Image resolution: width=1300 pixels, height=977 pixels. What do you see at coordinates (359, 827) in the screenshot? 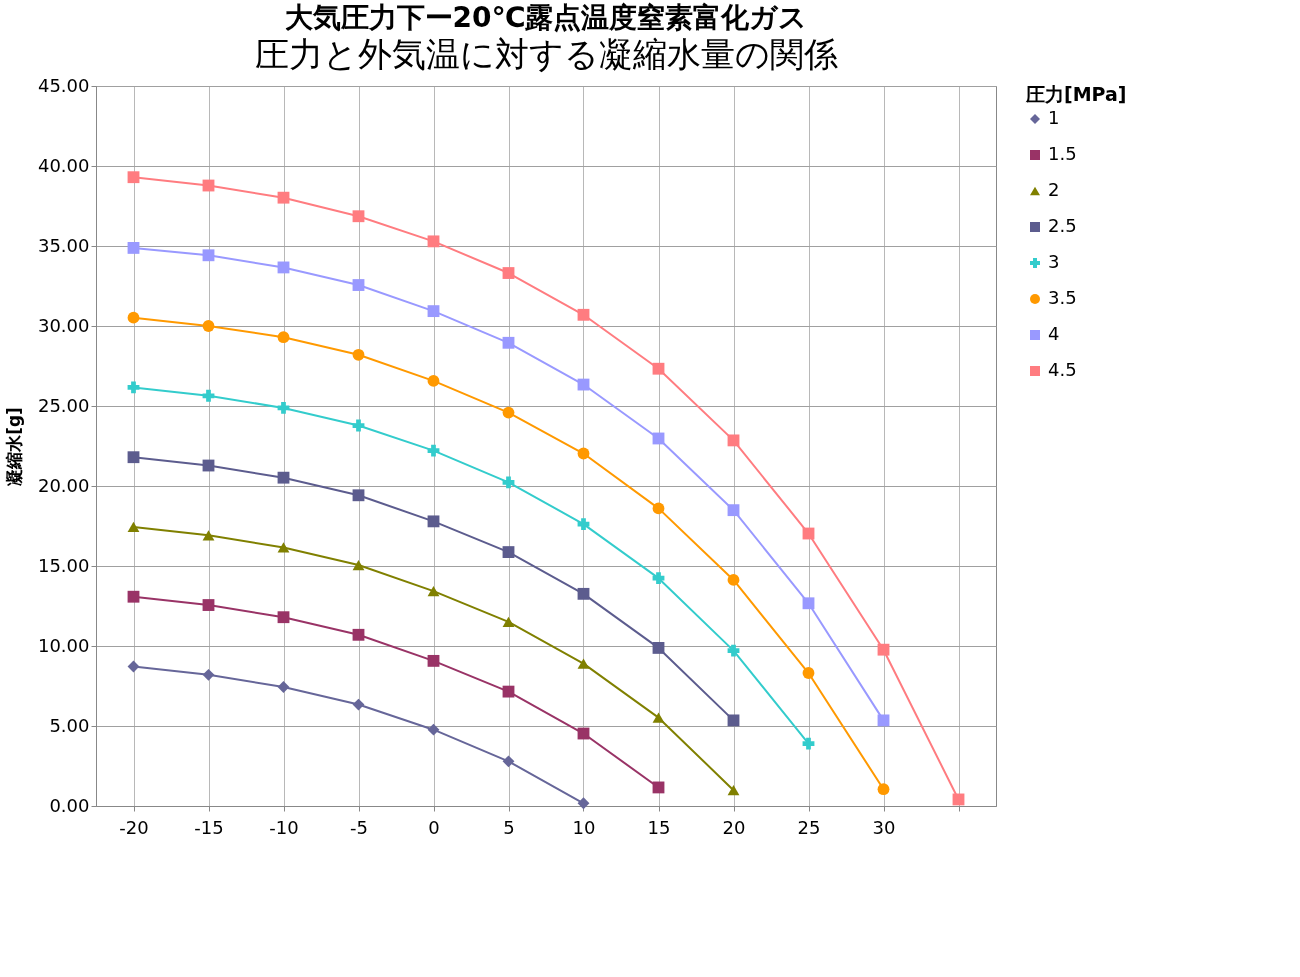
I see `x-tick-label: -5` at bounding box center [359, 827].